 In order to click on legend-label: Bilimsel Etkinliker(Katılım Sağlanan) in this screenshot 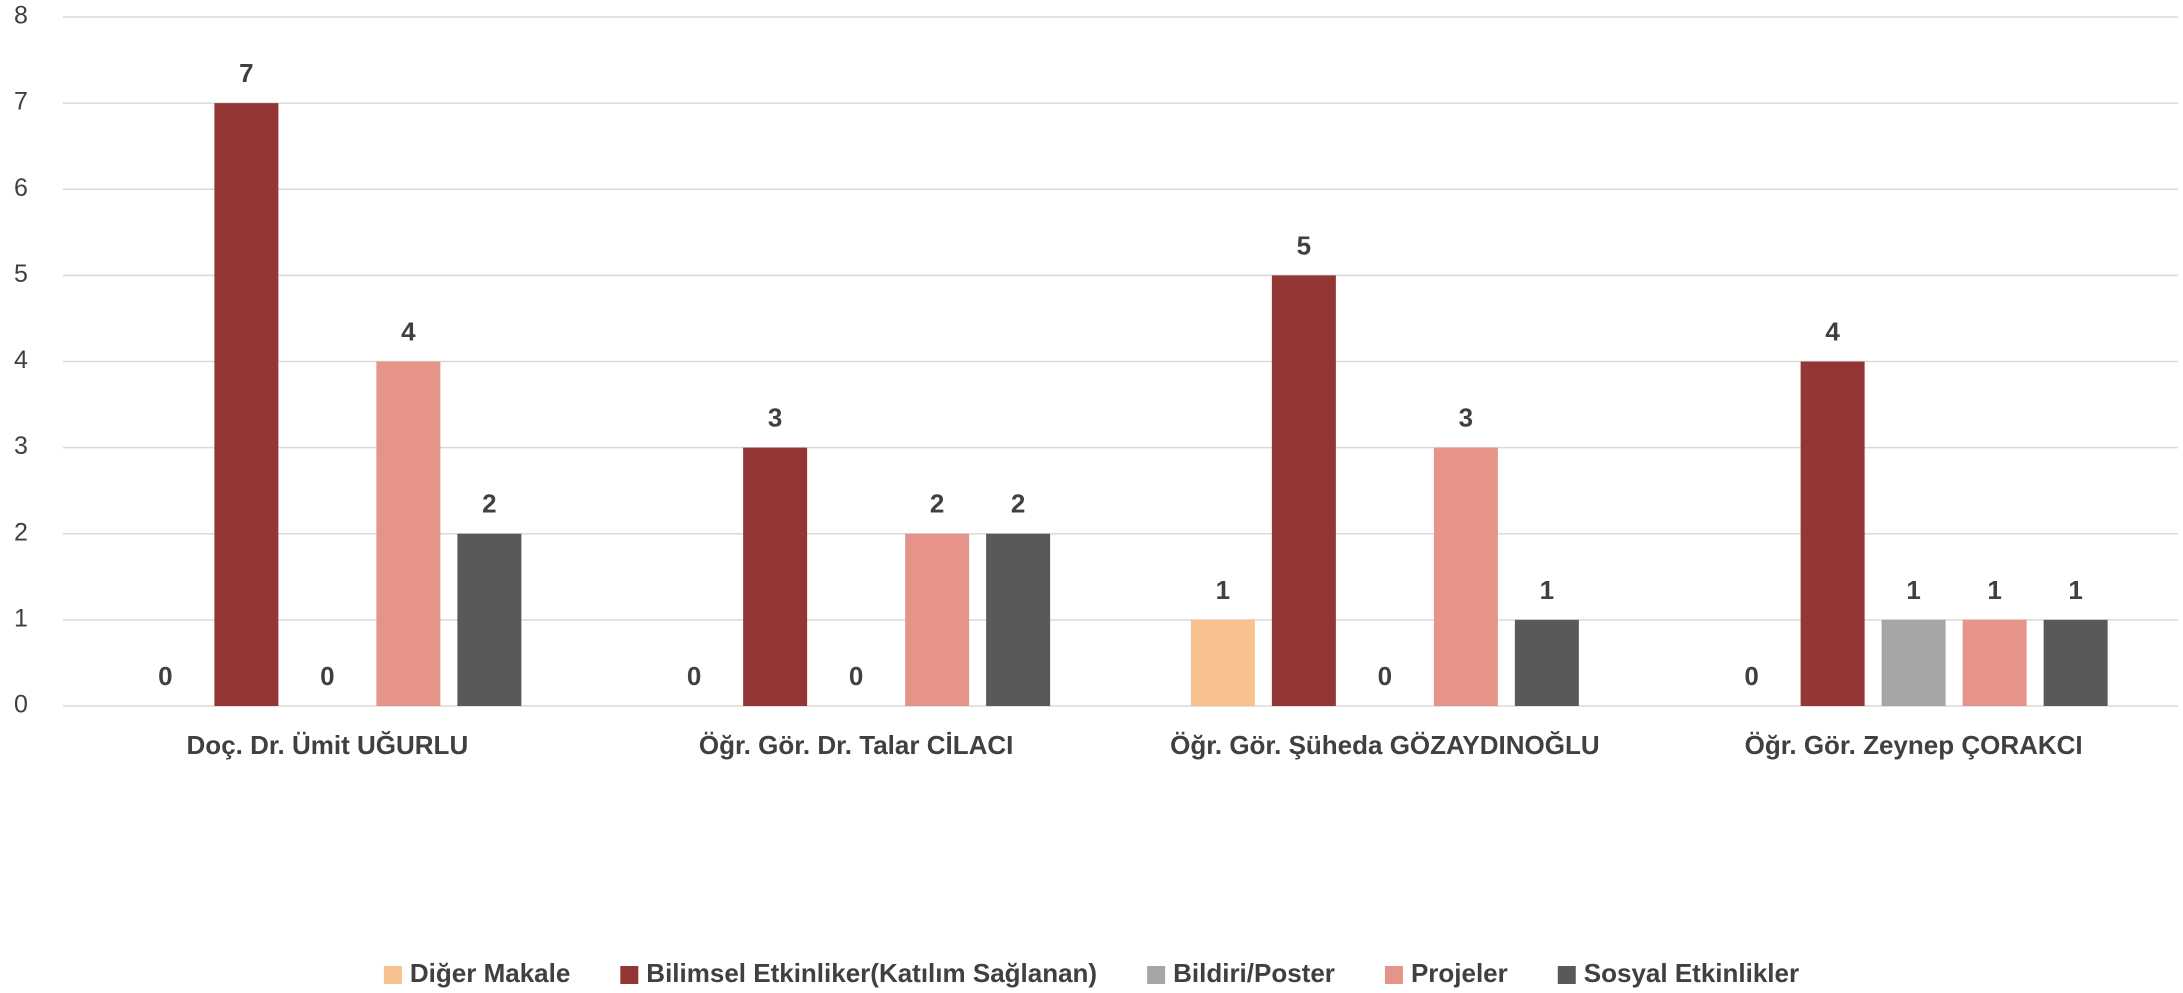, I will do `click(871, 973)`.